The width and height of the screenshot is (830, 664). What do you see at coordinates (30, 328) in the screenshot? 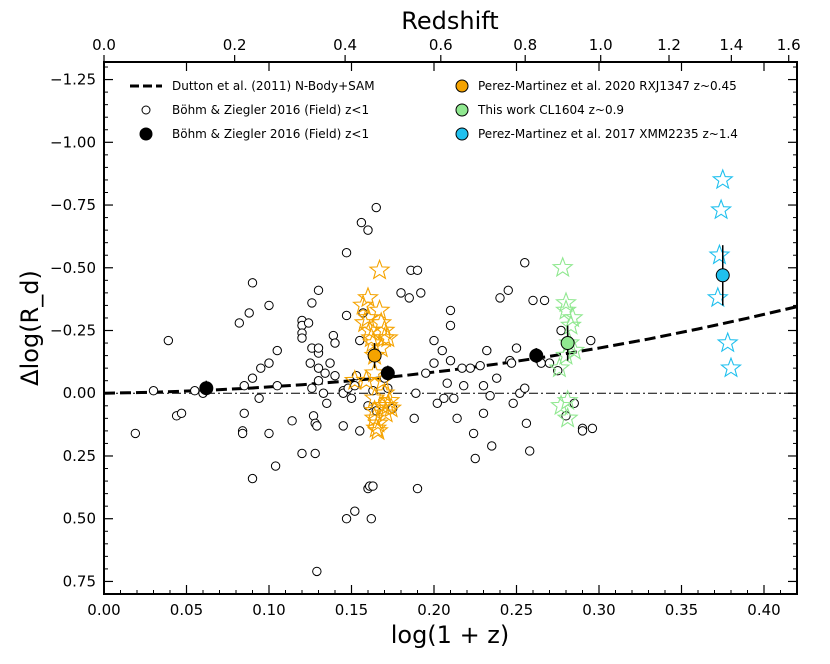
I see `y-axis-title: Δlog(R_d)` at bounding box center [30, 328].